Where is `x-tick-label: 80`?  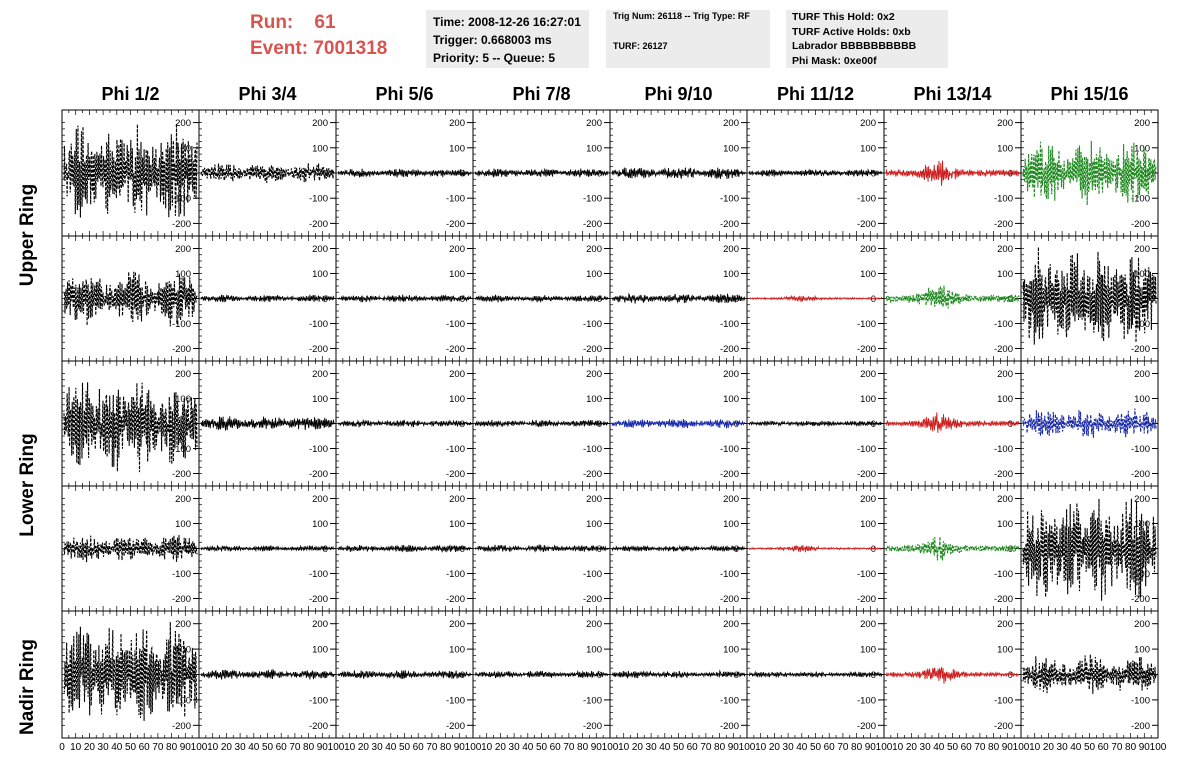
x-tick-label: 80 is located at coordinates (172, 747).